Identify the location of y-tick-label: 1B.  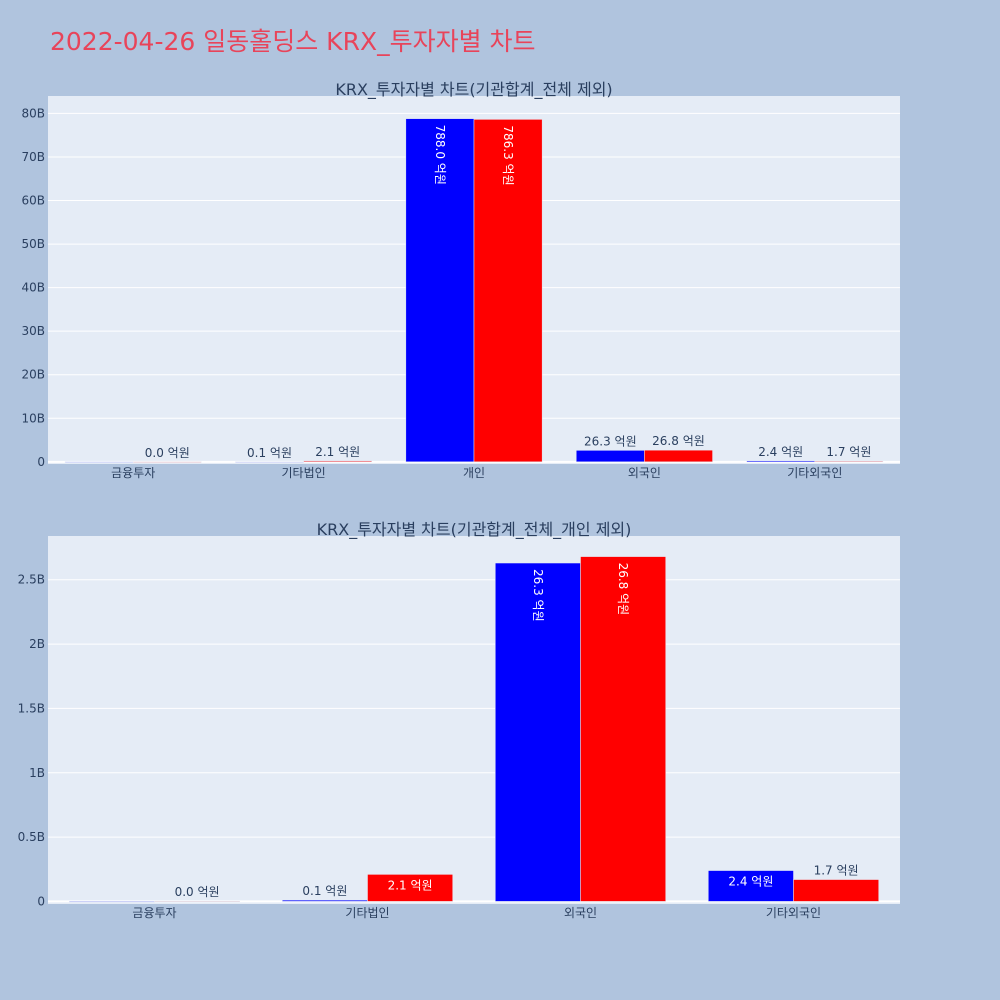
(37, 773).